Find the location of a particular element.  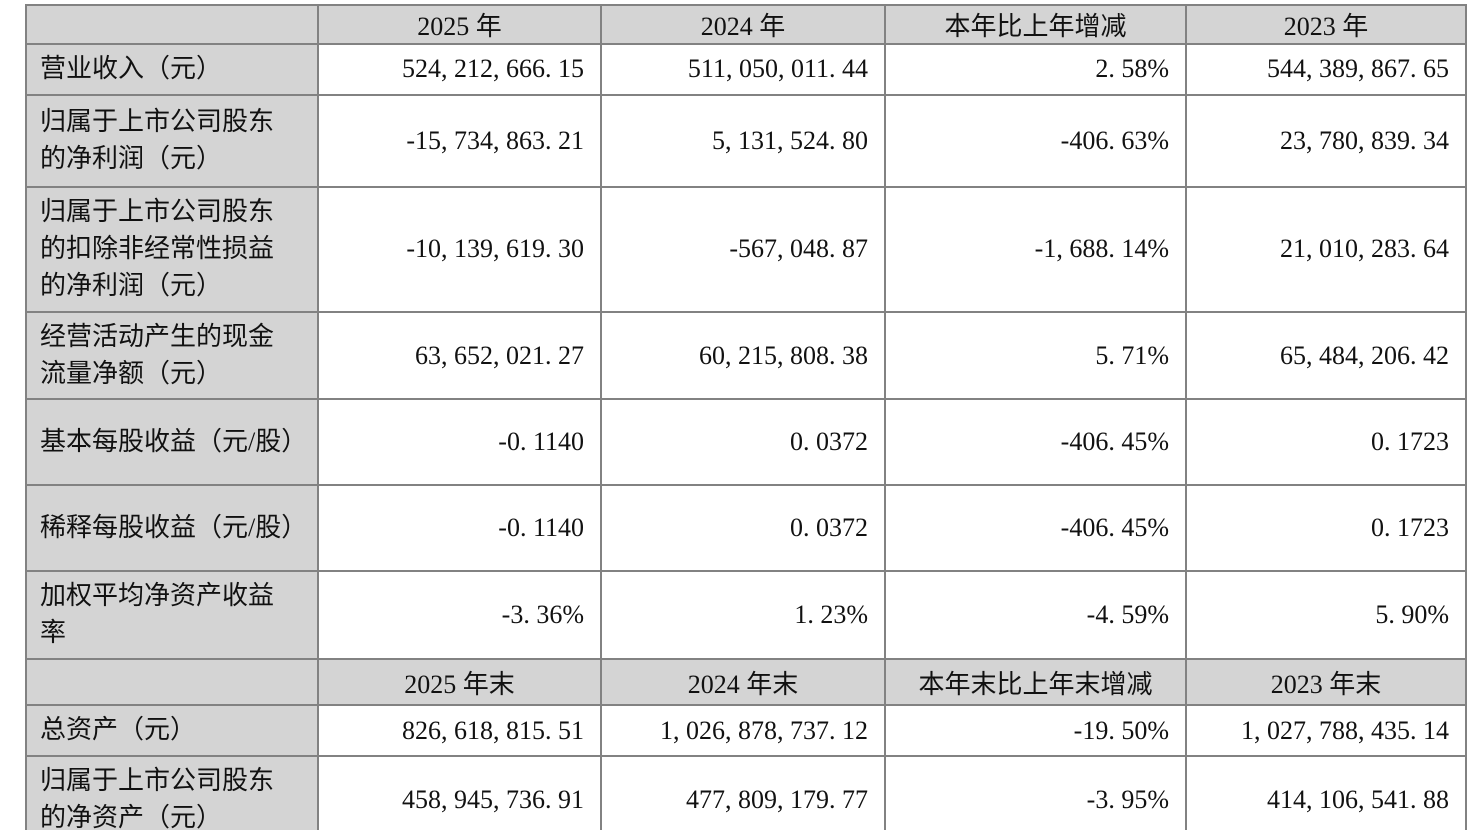

value-yoy-change: -4. 59% is located at coordinates (1035, 615).